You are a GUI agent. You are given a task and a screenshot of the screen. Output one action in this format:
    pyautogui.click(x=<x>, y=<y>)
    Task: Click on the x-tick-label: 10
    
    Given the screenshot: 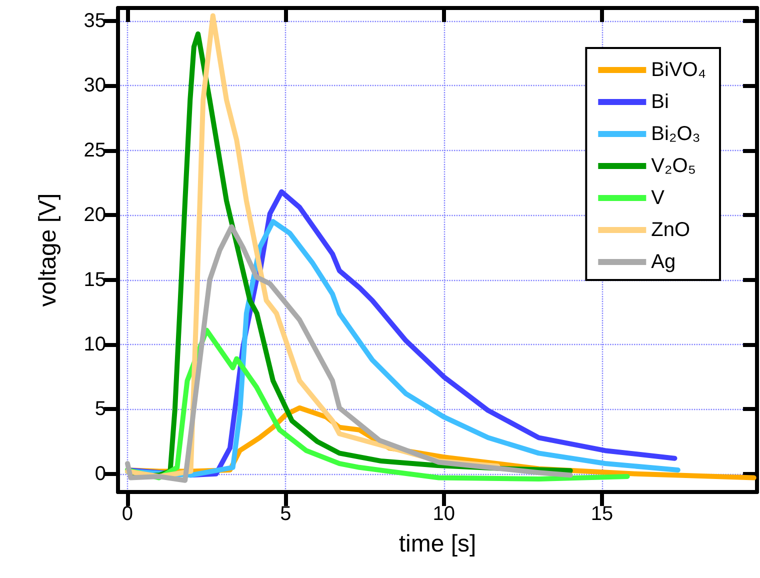 What is the action you would take?
    pyautogui.click(x=443, y=514)
    